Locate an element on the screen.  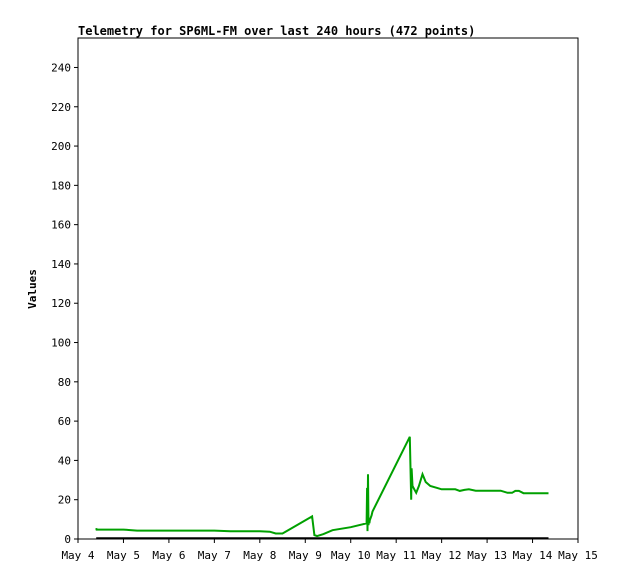
y-tick-label: 220 is located at coordinates (61, 107).